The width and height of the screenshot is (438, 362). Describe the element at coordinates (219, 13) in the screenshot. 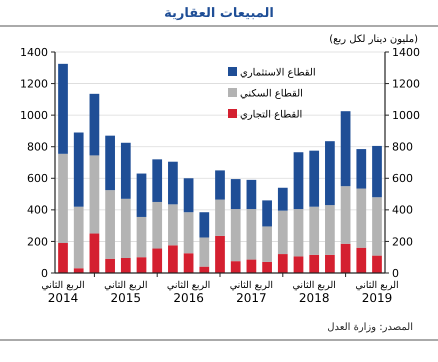

I see `chart-title: المبيعات العقارية` at that location.